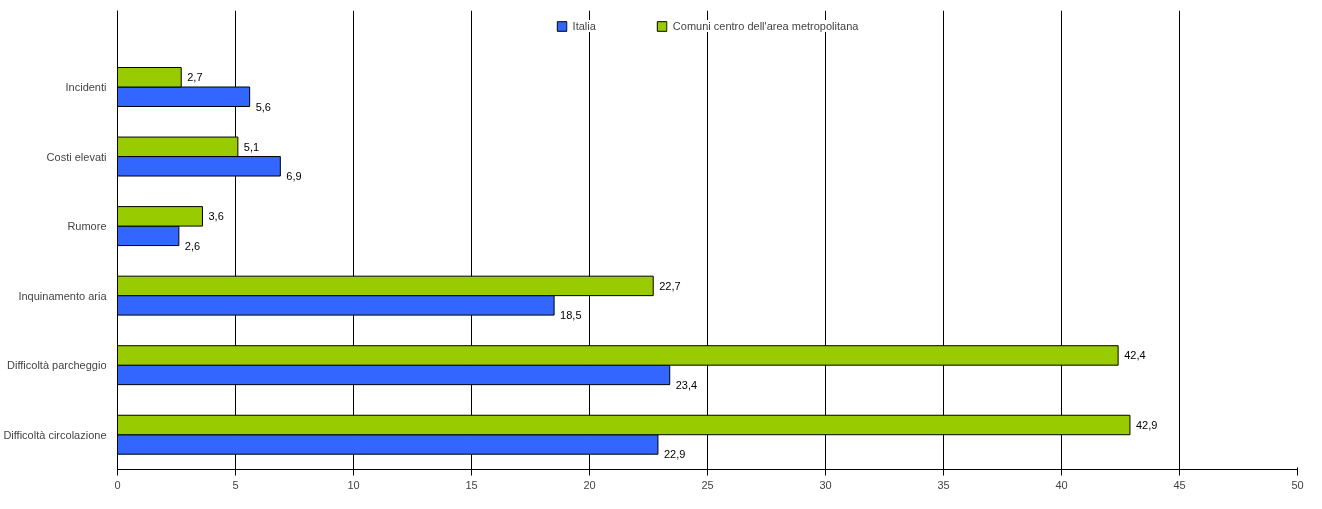  What do you see at coordinates (192, 245) in the screenshot?
I see `data-label: 2,6` at bounding box center [192, 245].